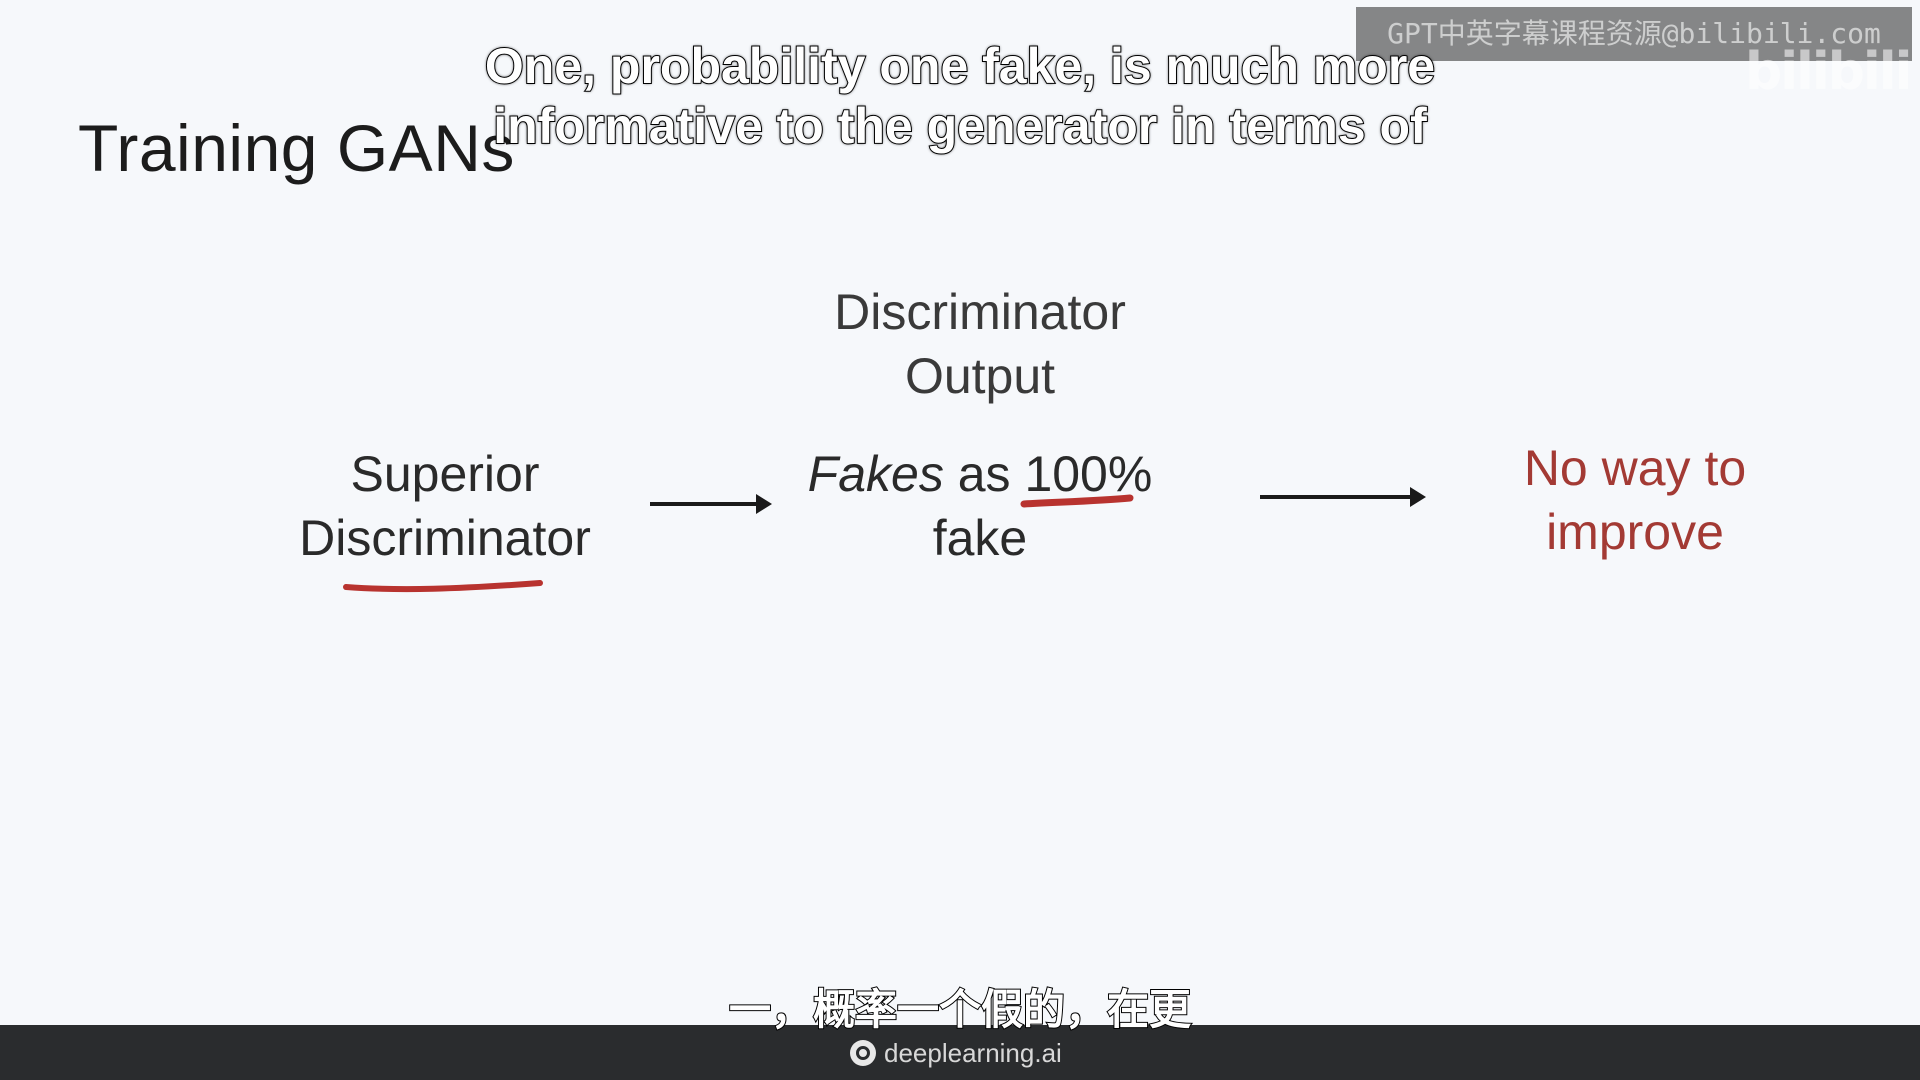  What do you see at coordinates (711, 504) in the screenshot?
I see `arrow-to-output` at bounding box center [711, 504].